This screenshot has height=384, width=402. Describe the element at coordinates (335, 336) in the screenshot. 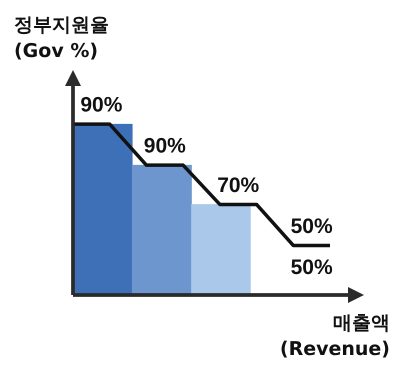

I see `x-axis-title: 매출액 (Revenue)` at that location.